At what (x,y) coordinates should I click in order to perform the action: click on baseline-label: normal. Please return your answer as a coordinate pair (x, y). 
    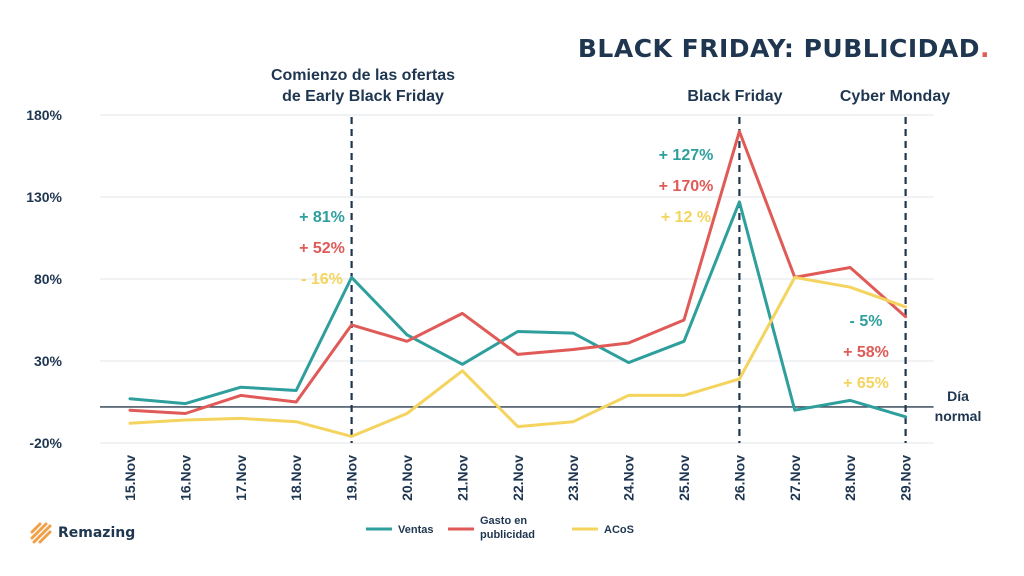
    Looking at the image, I should click on (958, 416).